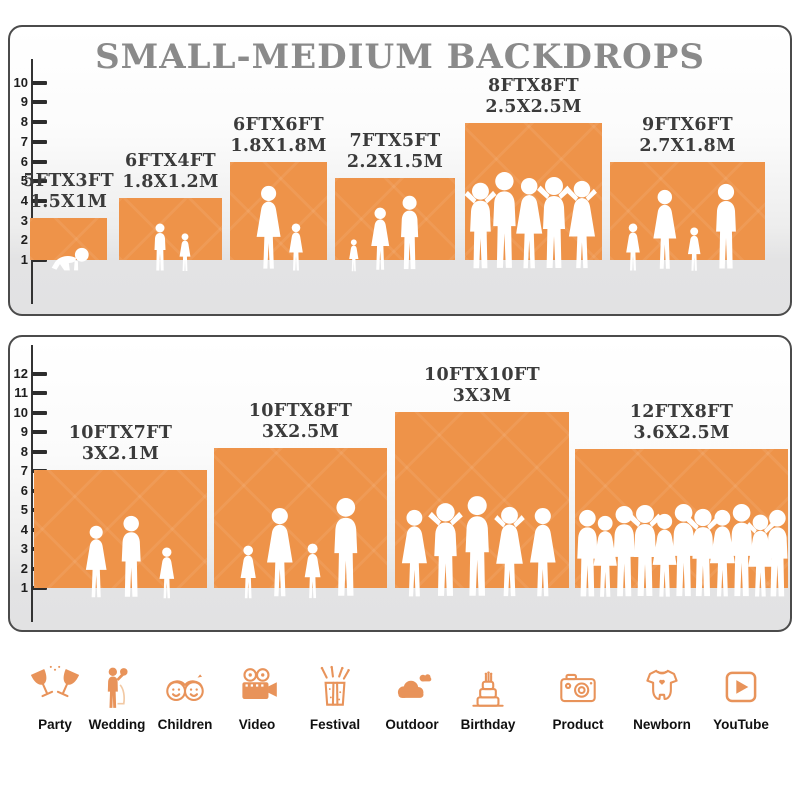  I want to click on youtube-icon, so click(741, 688).